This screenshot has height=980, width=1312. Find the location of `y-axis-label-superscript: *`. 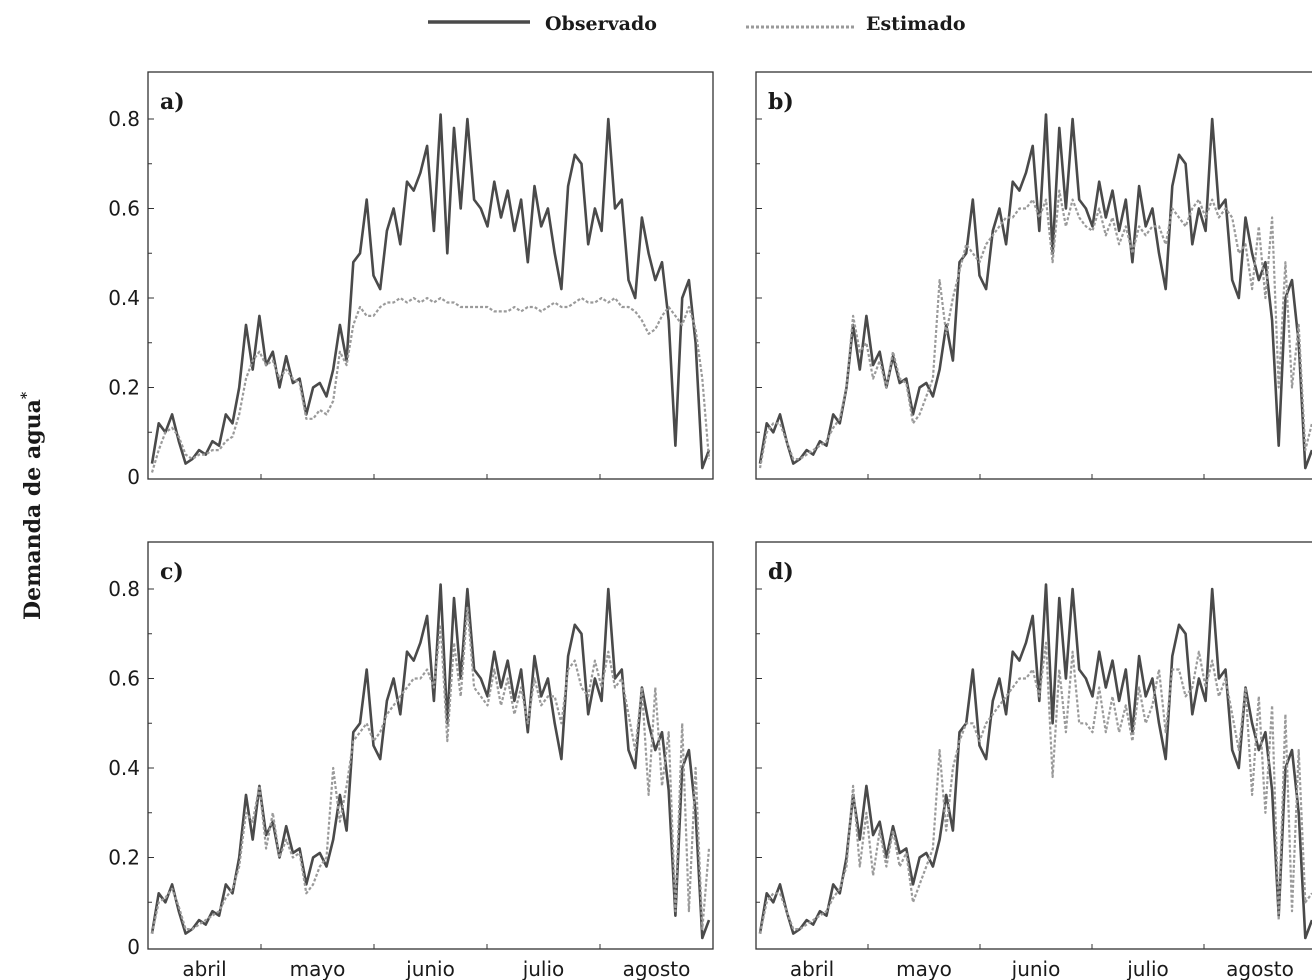

y-axis-label-superscript: * is located at coordinates (27, 395).